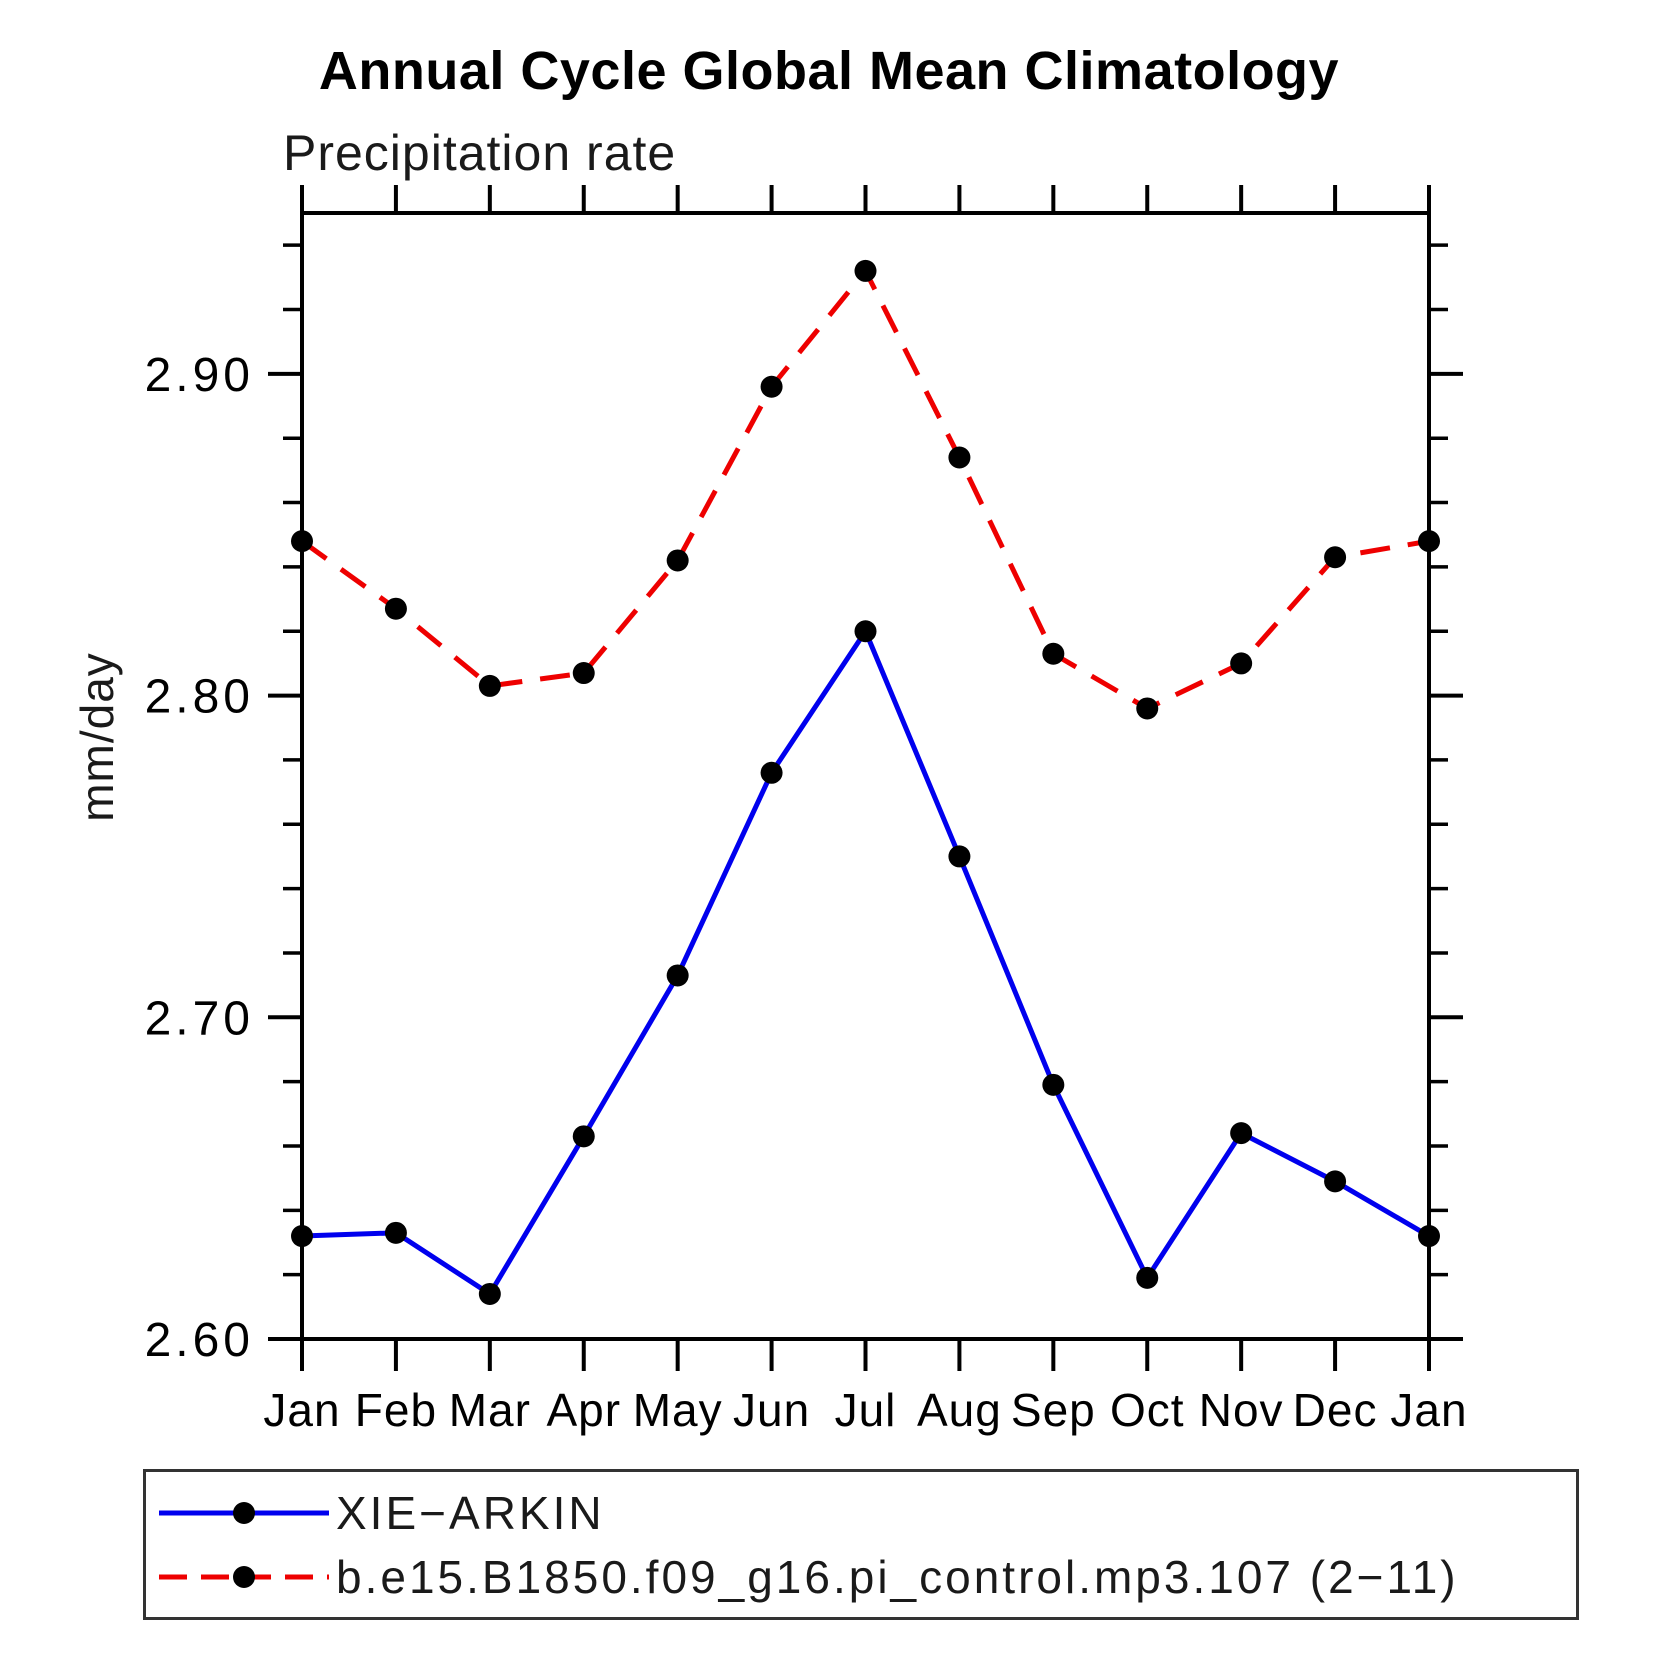 This screenshot has width=1658, height=1658. What do you see at coordinates (490, 1410) in the screenshot?
I see `x-tick-label: Mar` at bounding box center [490, 1410].